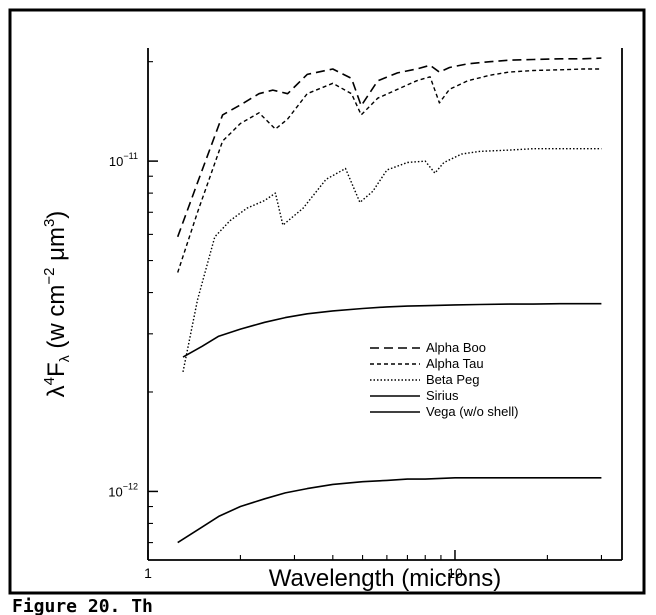 Image resolution: width=656 pixels, height=615 pixels. I want to click on legend-label: Sirius, so click(442, 395).